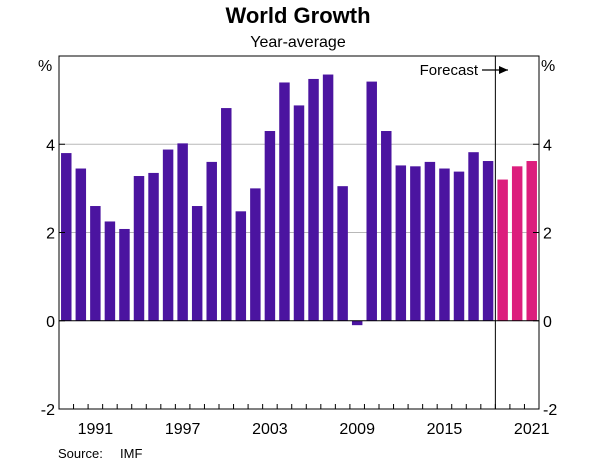 The image size is (597, 465). Describe the element at coordinates (197, 263) in the screenshot. I see `bar-1998` at that location.